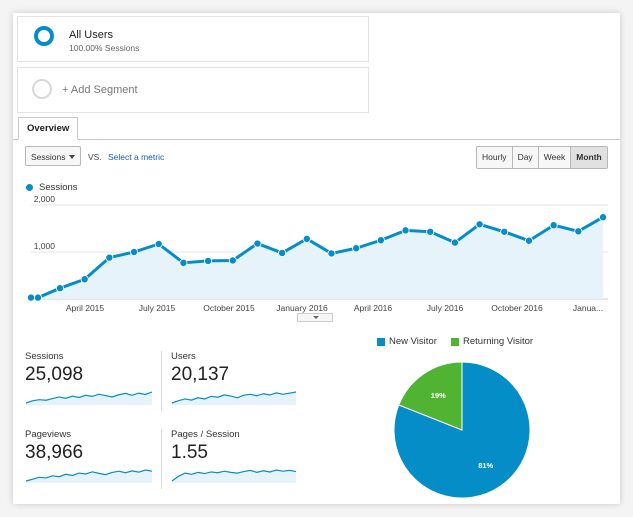 Image resolution: width=633 pixels, height=517 pixels. Describe the element at coordinates (200, 374) in the screenshot. I see `stat-value: 20,137` at that location.